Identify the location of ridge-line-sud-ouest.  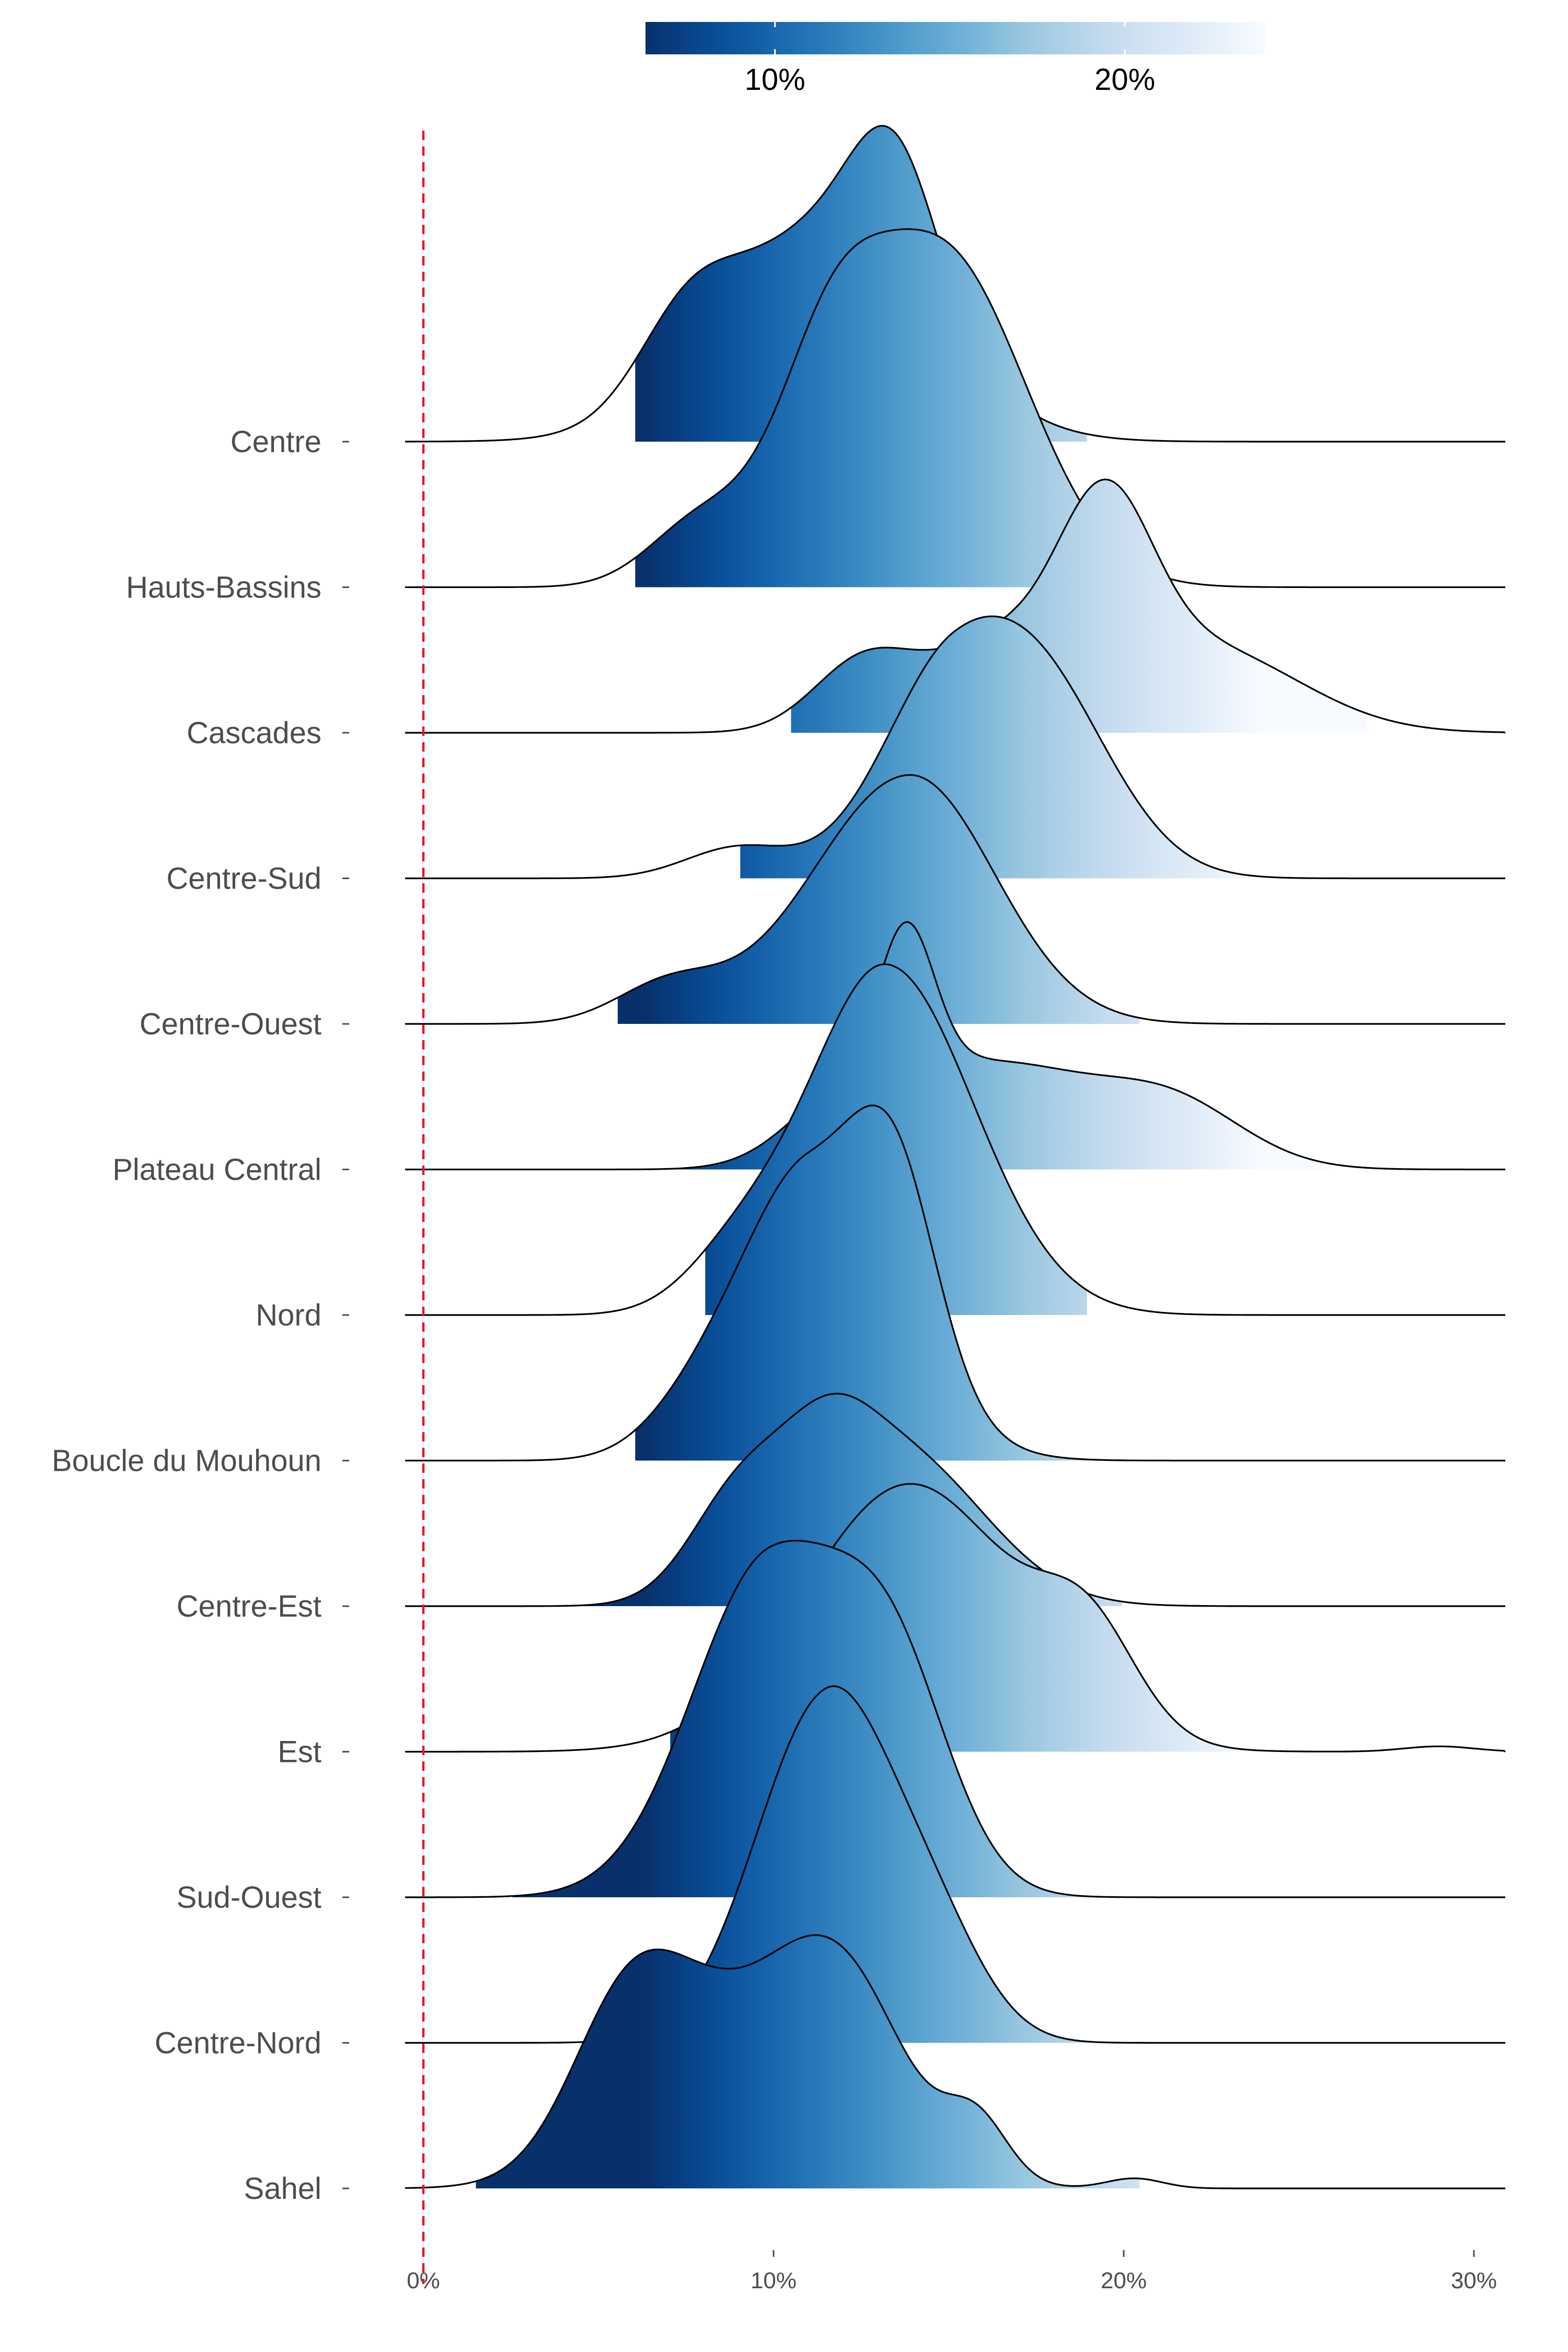
(955, 1719).